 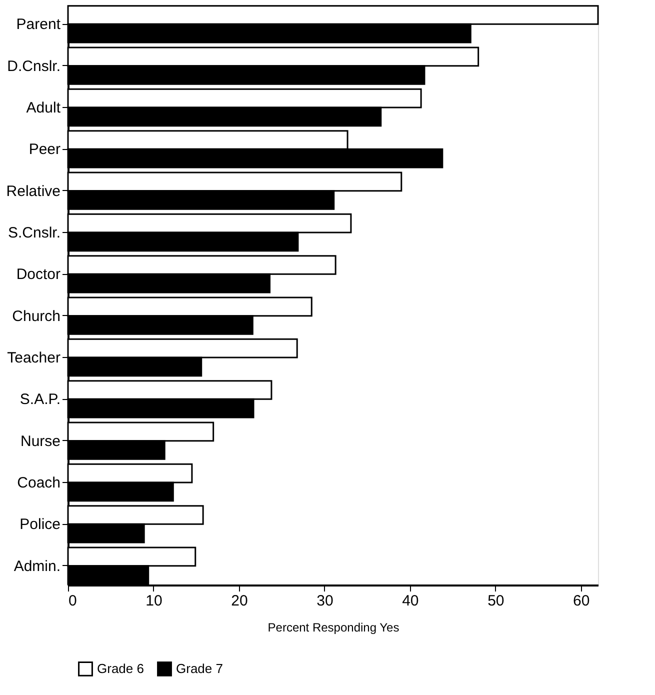 I want to click on y-tick-label: Peer, so click(x=44, y=149).